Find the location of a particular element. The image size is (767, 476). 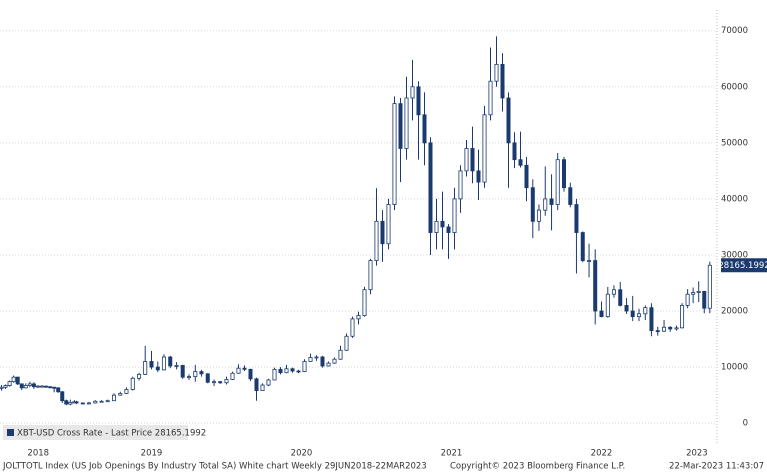

price-tag-label: 28165.1992 is located at coordinates (742, 266).